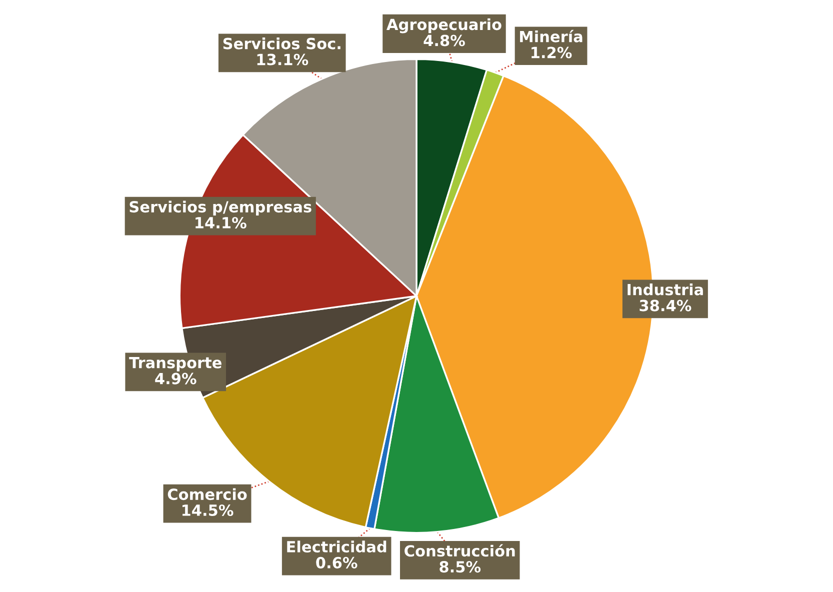 This screenshot has width=833, height=592. What do you see at coordinates (208, 510) in the screenshot?
I see `data-label: 14.5%` at bounding box center [208, 510].